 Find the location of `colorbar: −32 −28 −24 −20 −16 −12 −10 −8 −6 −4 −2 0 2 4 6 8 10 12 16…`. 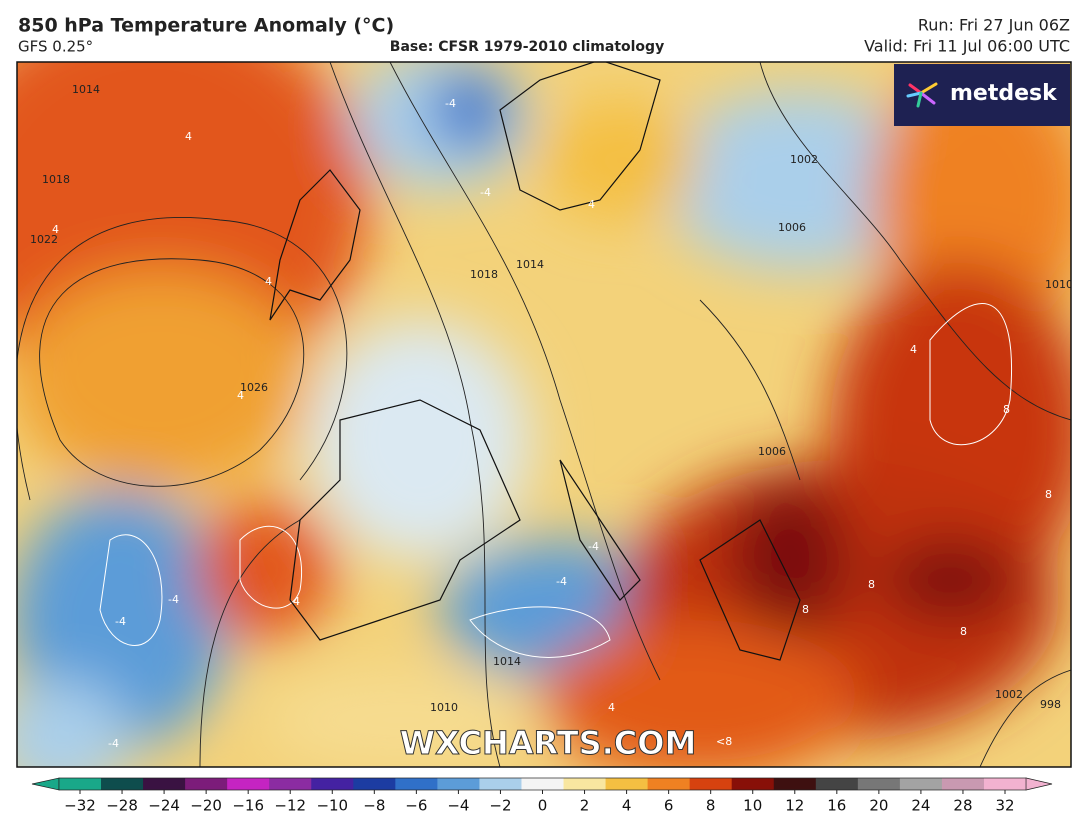

colorbar: −32 −28 −24 −20 −16 −12 −10 −8 −6 −4 −2 0 2 4 6 8 10 12 16… is located at coordinates (542, 796).